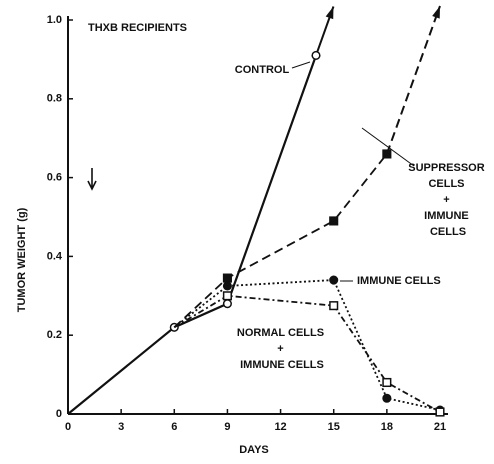 The width and height of the screenshot is (494, 464). I want to click on y-tick-label: 0.6, so click(54, 178).